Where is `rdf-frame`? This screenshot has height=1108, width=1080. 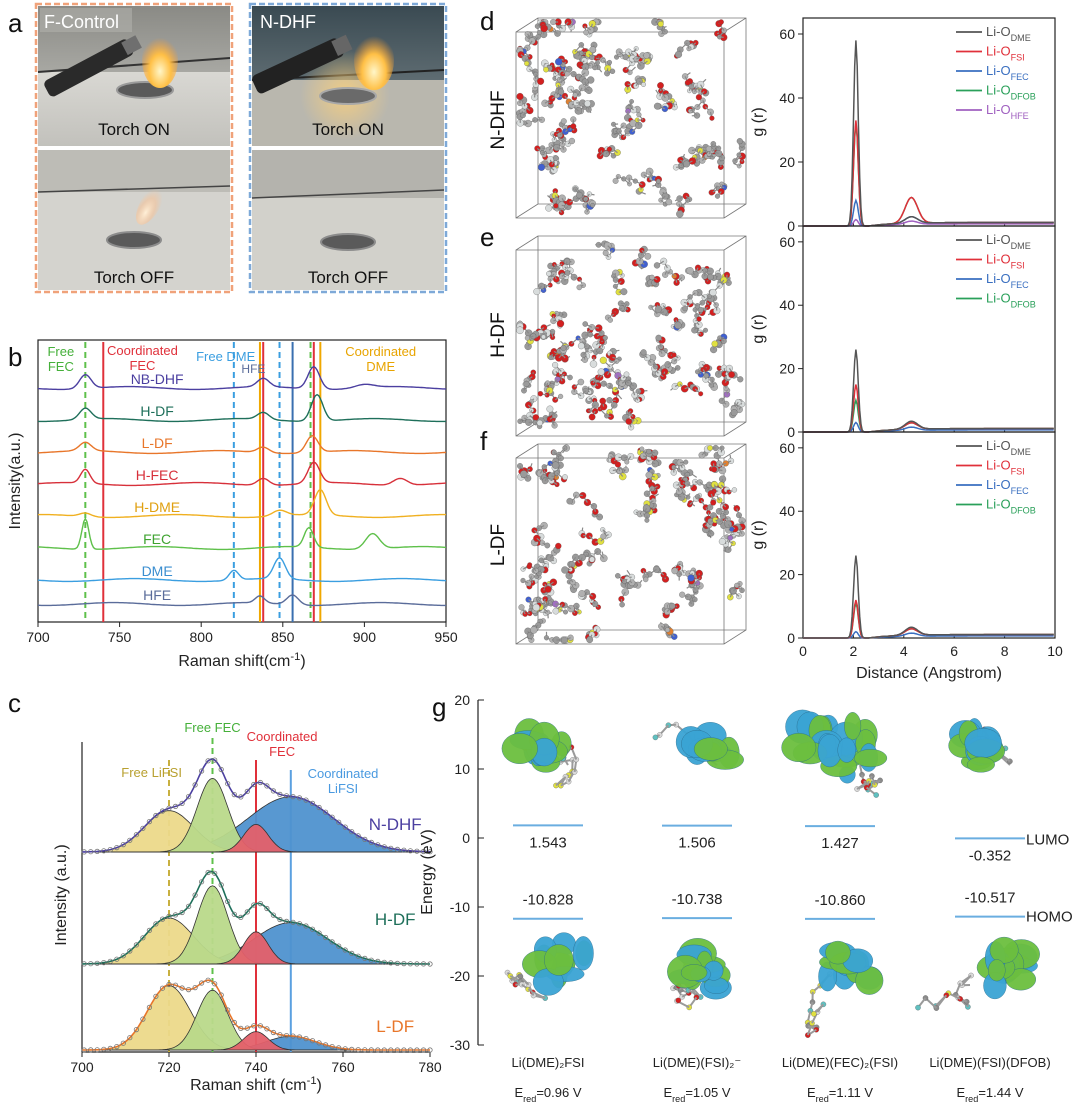 rdf-frame is located at coordinates (929, 535).